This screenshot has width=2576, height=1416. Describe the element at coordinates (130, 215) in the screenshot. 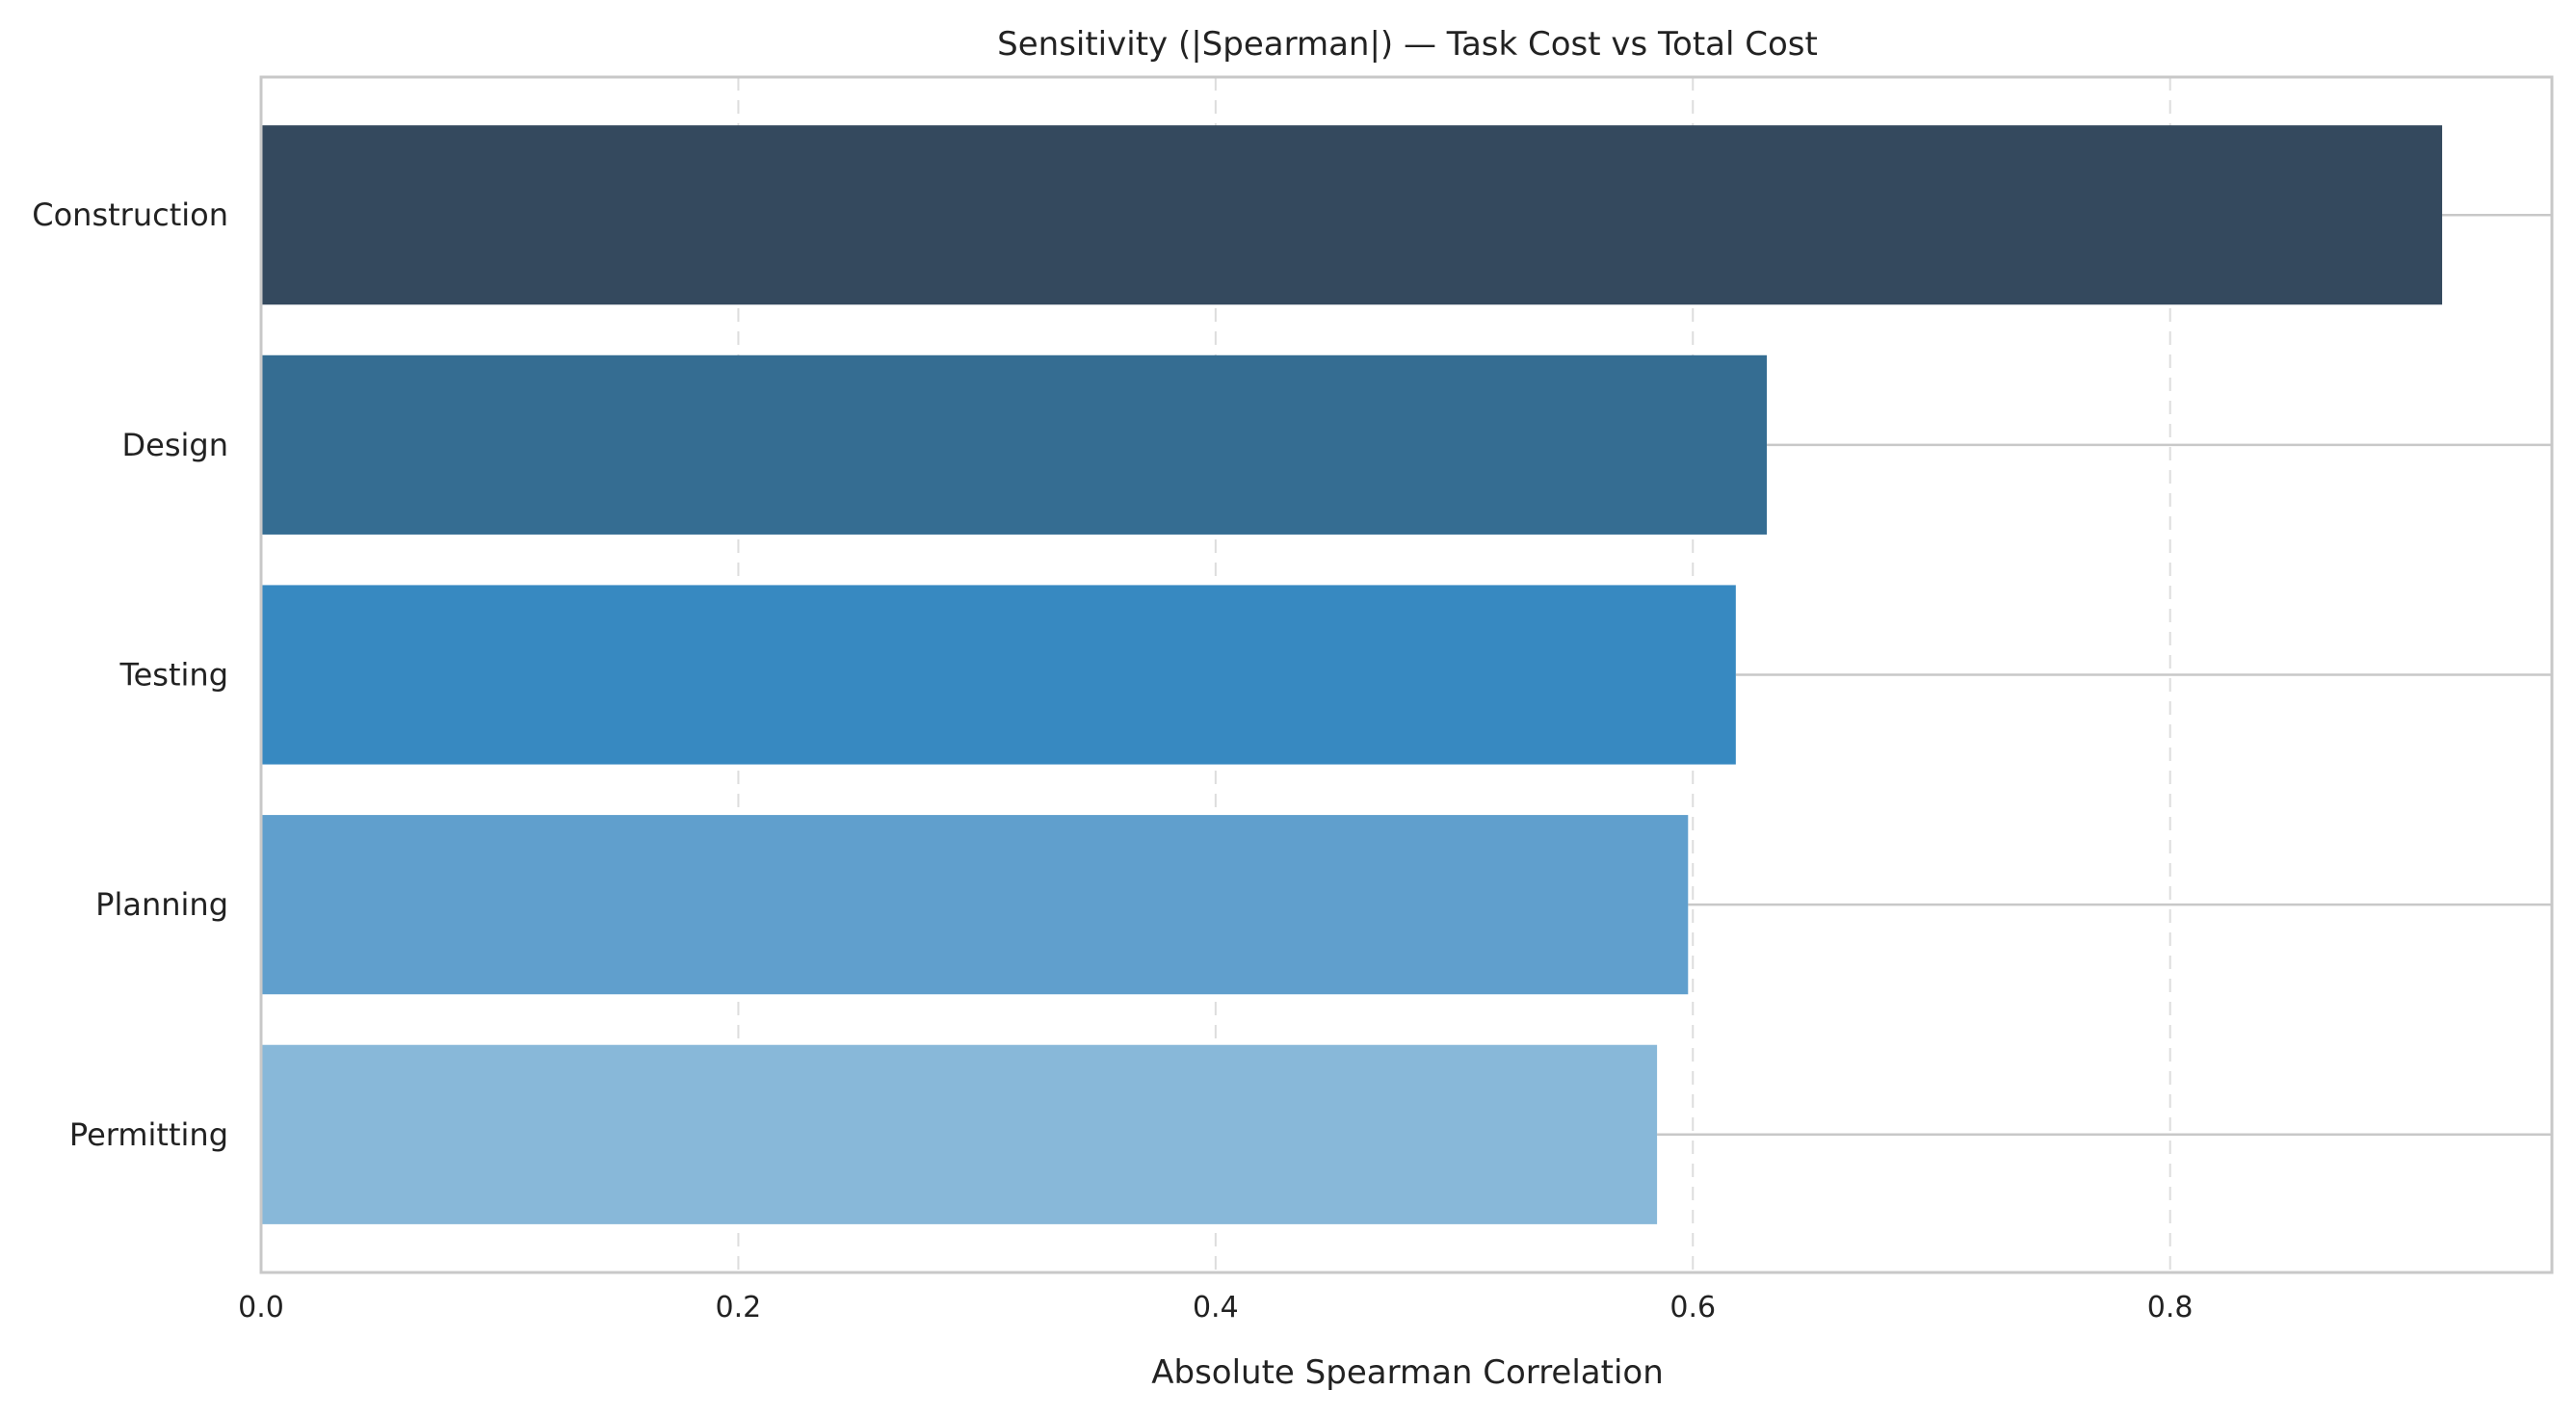

I see `y-tick-label: Construction` at that location.